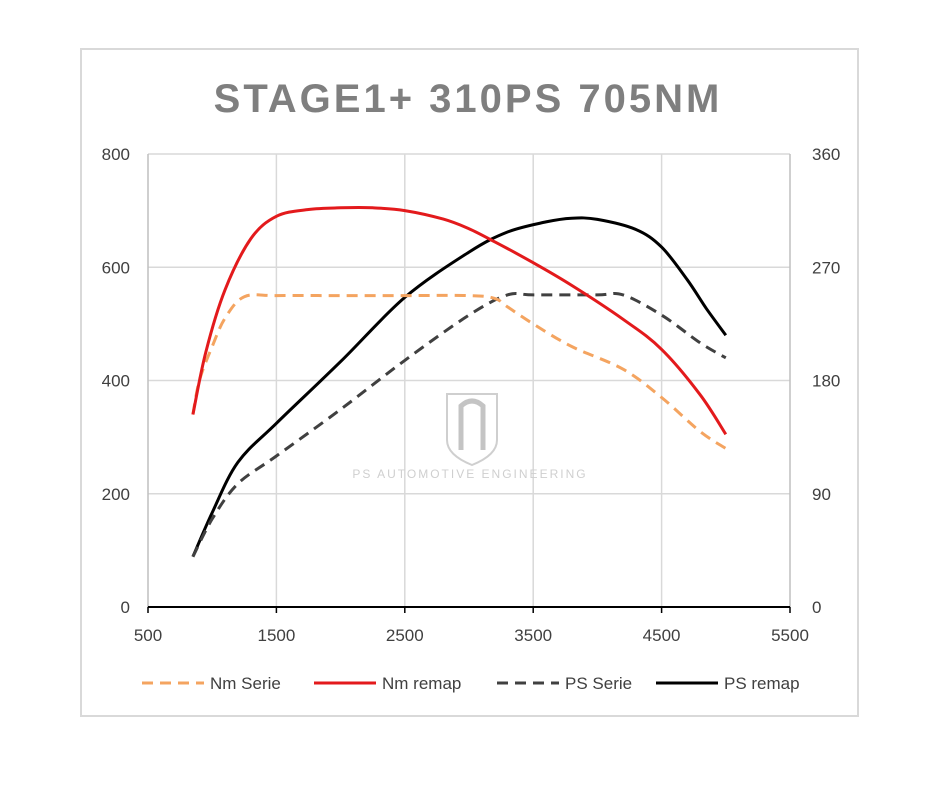  I want to click on legend-label: PS Serie, so click(598, 683).